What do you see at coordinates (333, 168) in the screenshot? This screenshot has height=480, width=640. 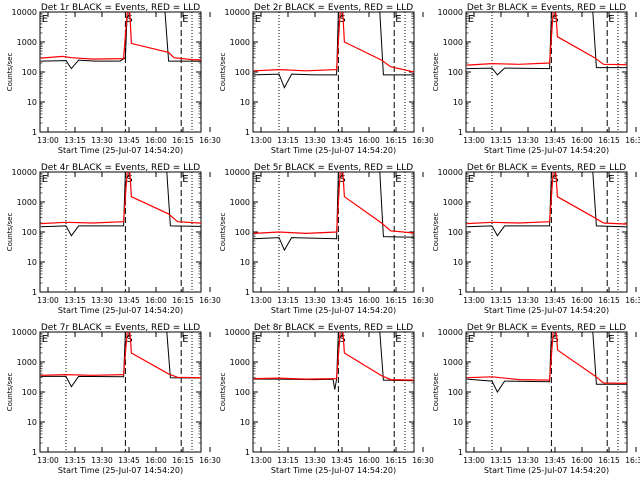 I see `panel-title: Det 5r BLACK = Events, RED = LLD` at bounding box center [333, 168].